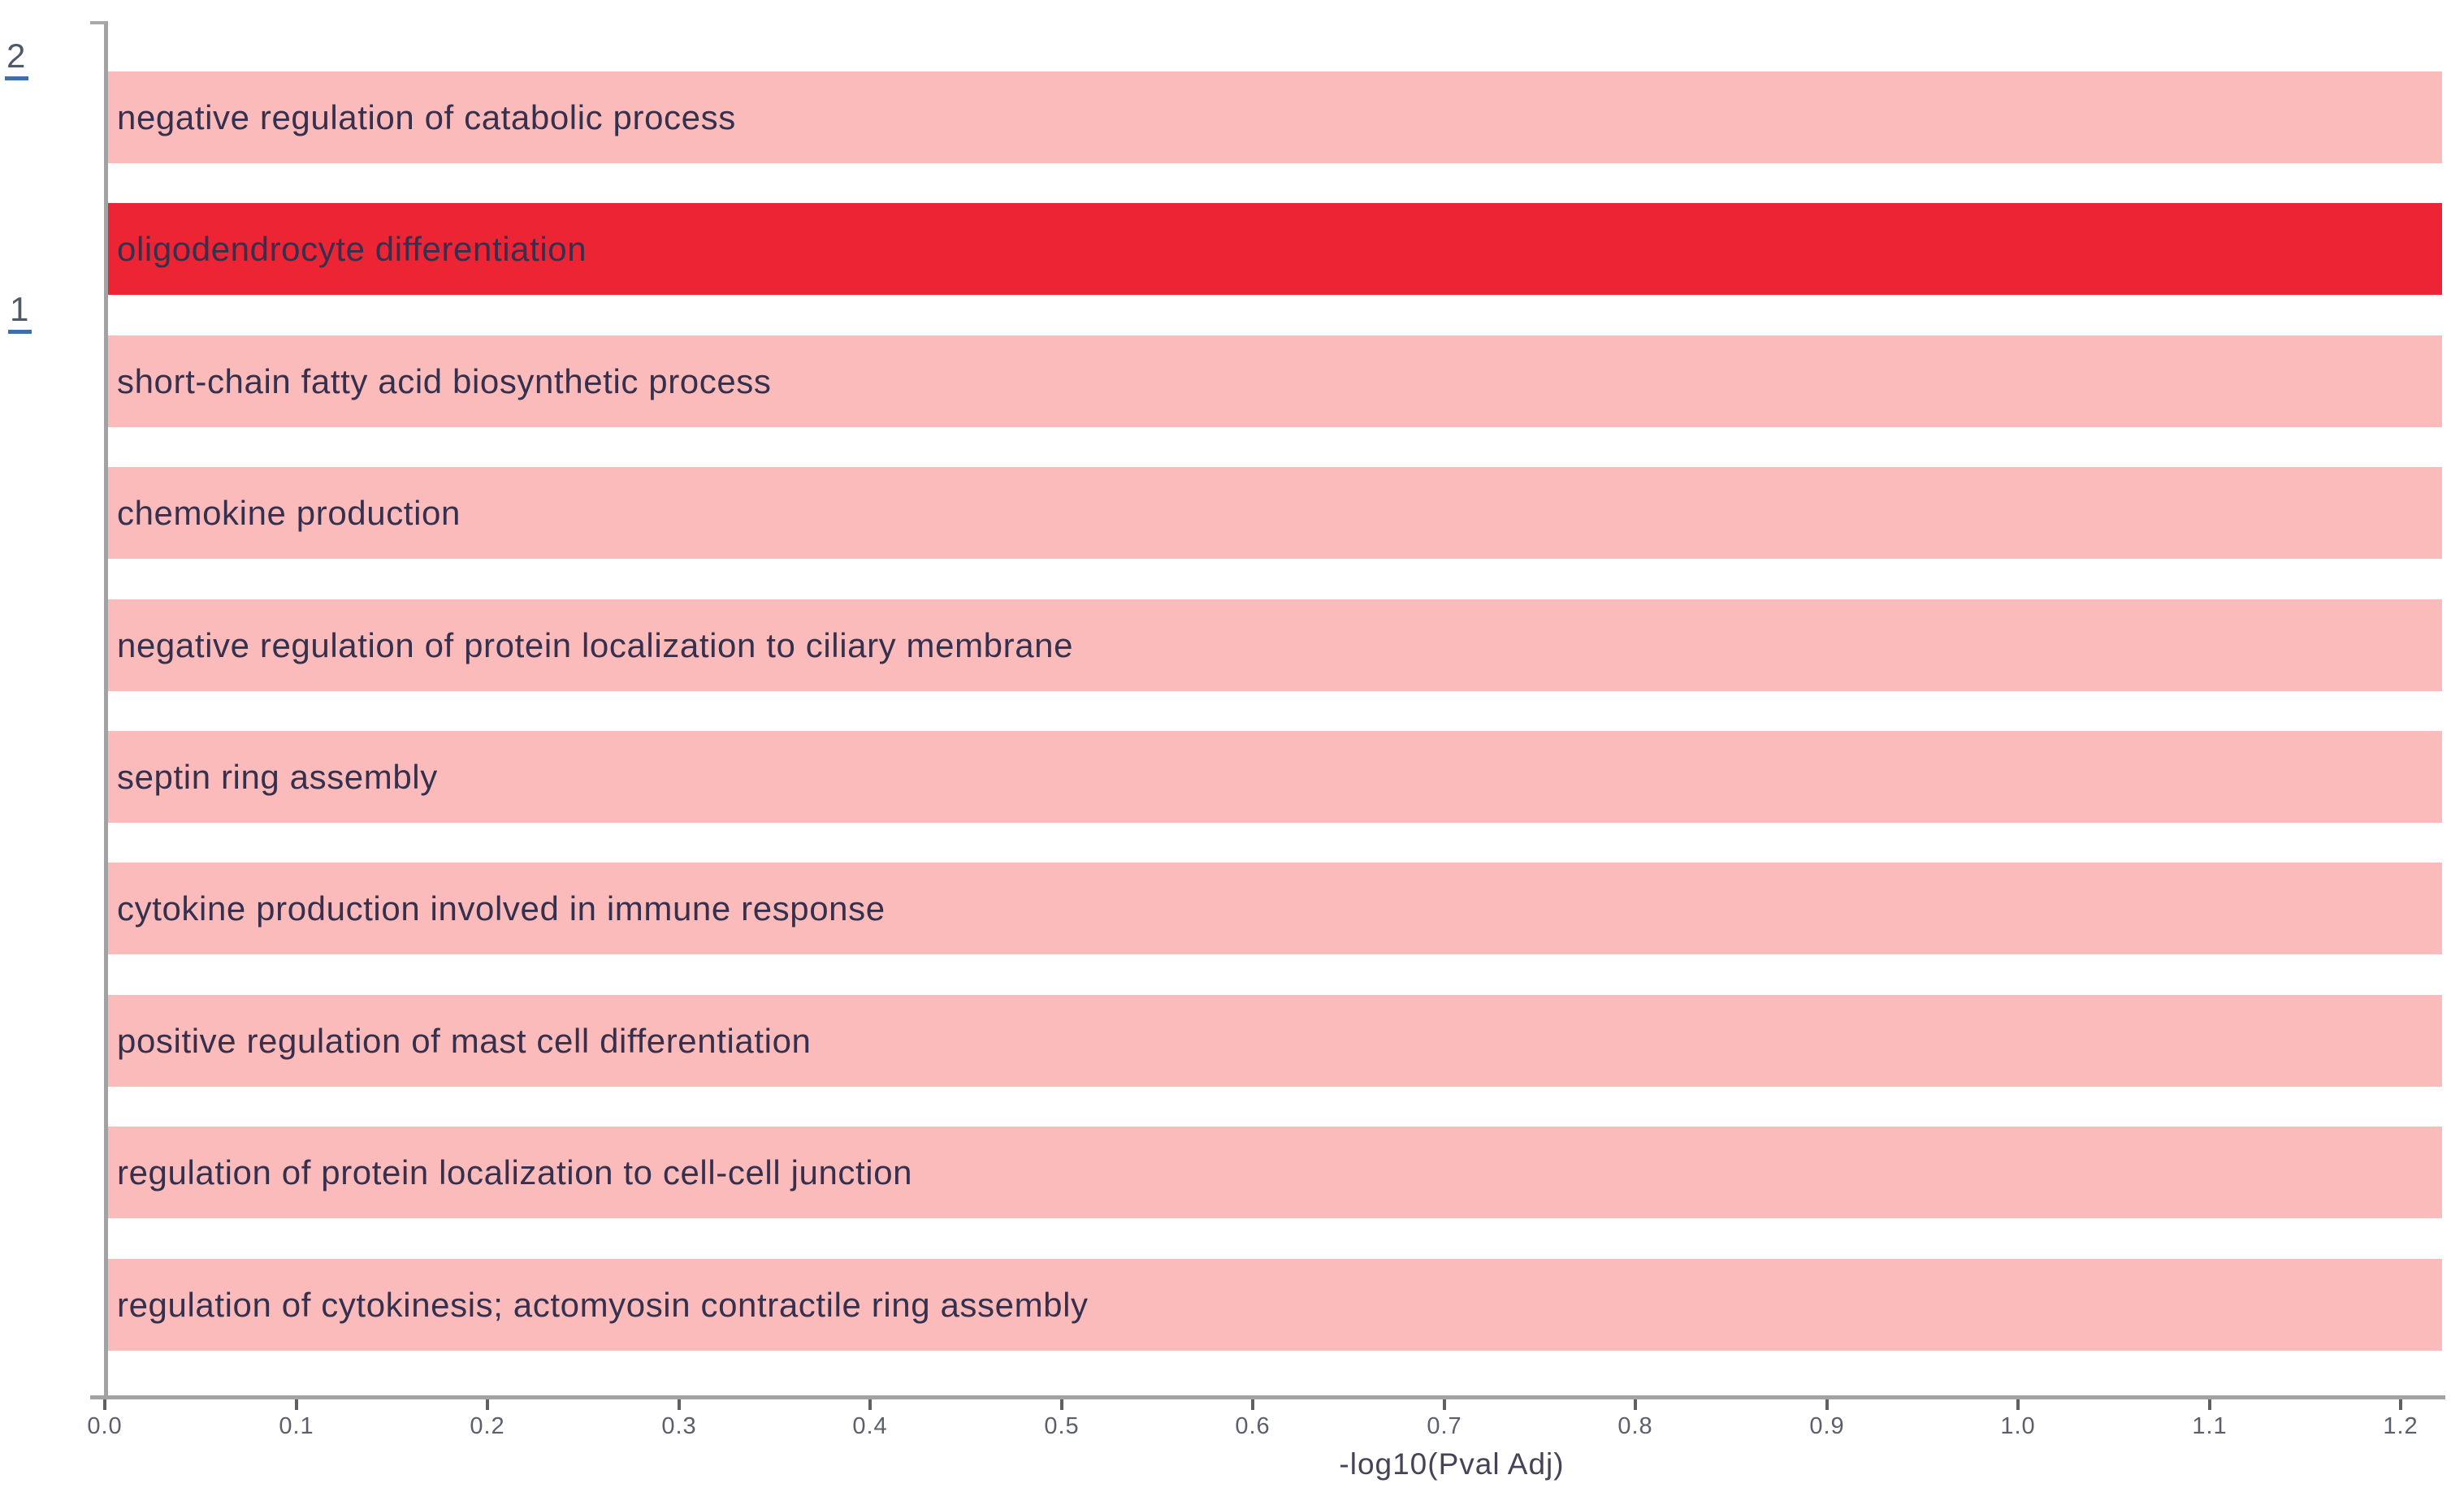 This screenshot has height=1505, width=2464. What do you see at coordinates (352, 248) in the screenshot?
I see `bar-label: oligodendrocyte differentiation` at bounding box center [352, 248].